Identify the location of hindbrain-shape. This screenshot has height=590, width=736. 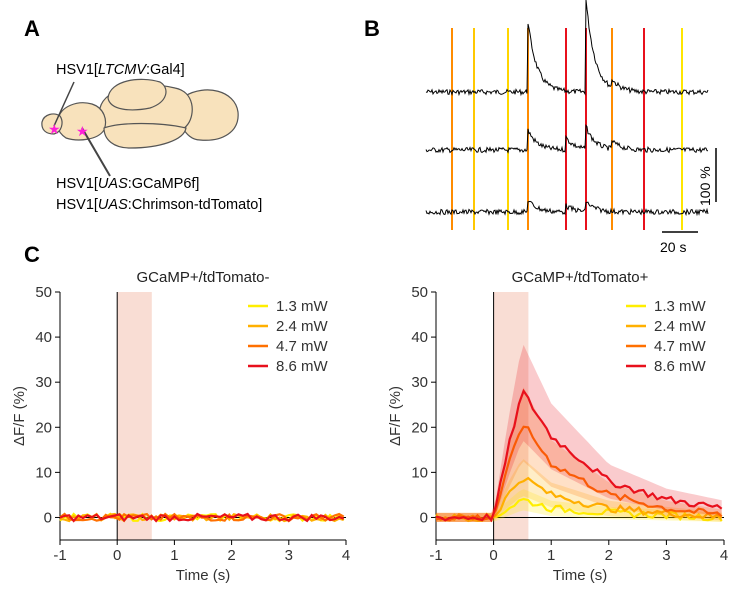
(210, 115).